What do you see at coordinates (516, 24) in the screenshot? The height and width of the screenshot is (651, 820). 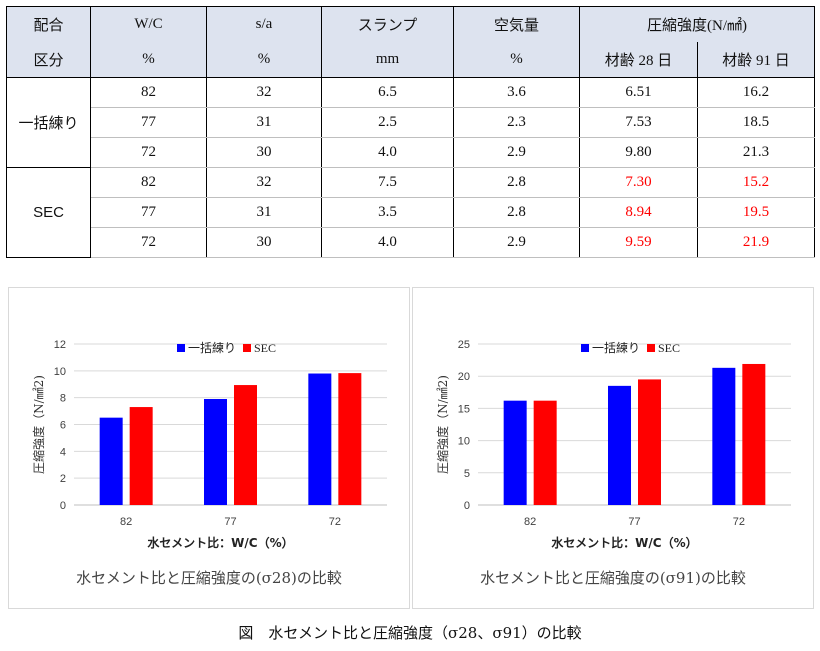 I see `header-air: 空気量` at bounding box center [516, 24].